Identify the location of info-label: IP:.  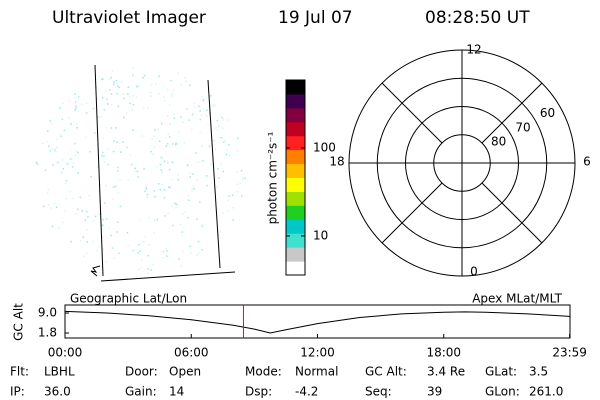
(17, 392).